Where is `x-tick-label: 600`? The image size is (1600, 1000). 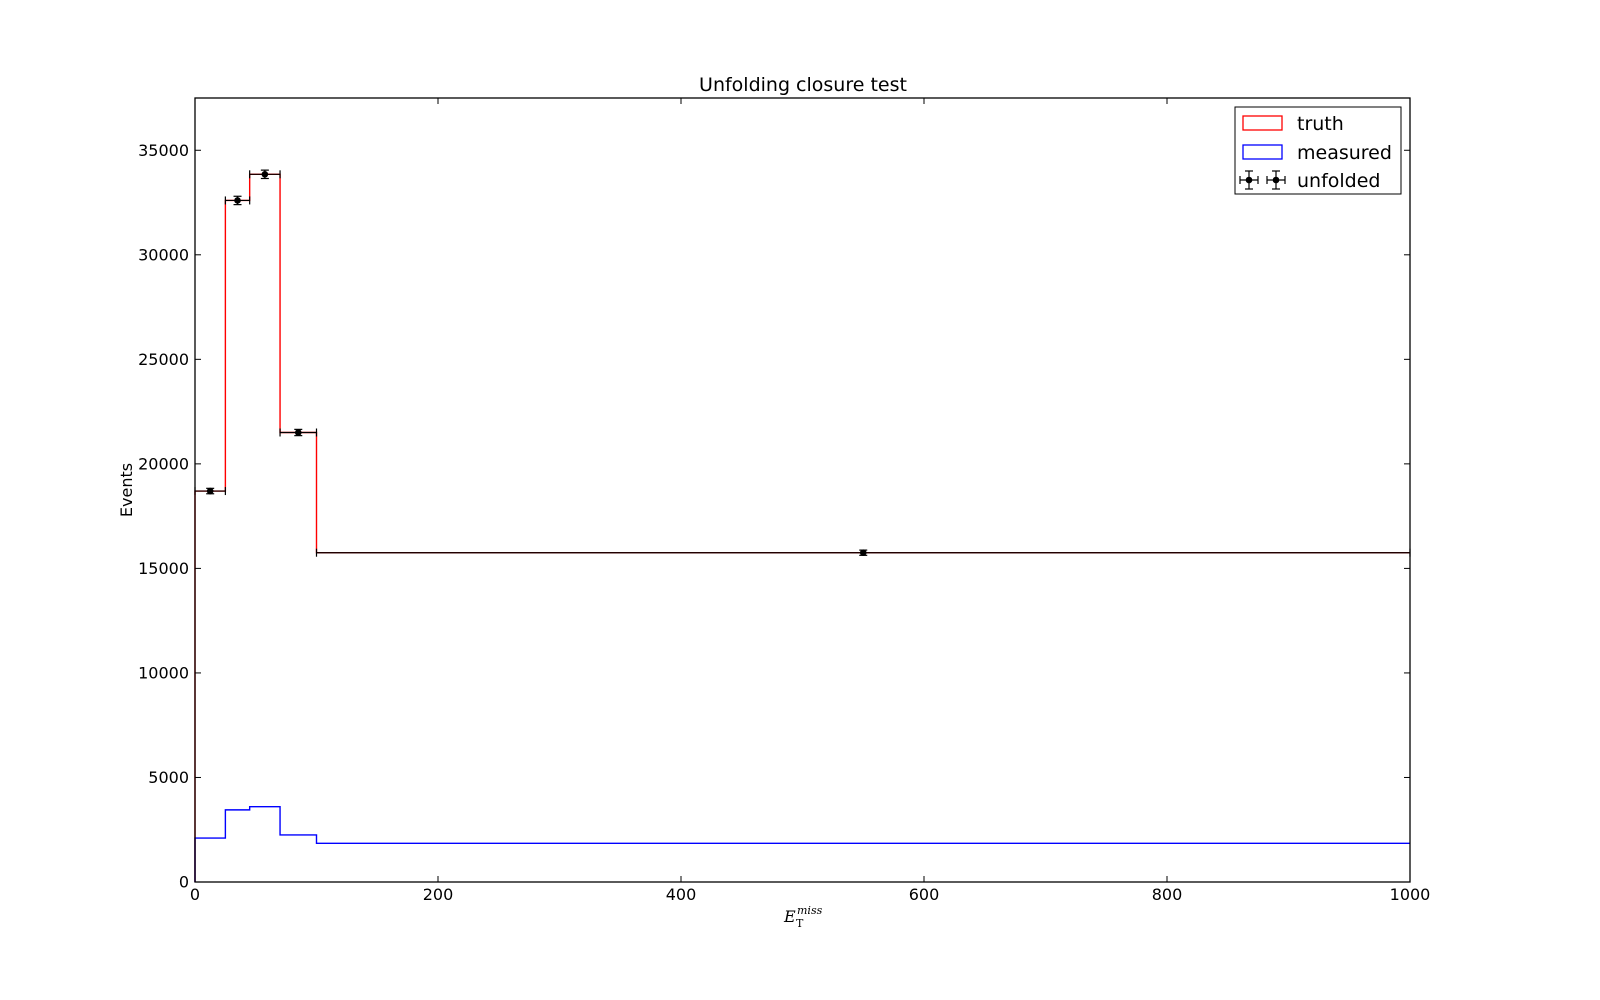
x-tick-label: 600 is located at coordinates (924, 894).